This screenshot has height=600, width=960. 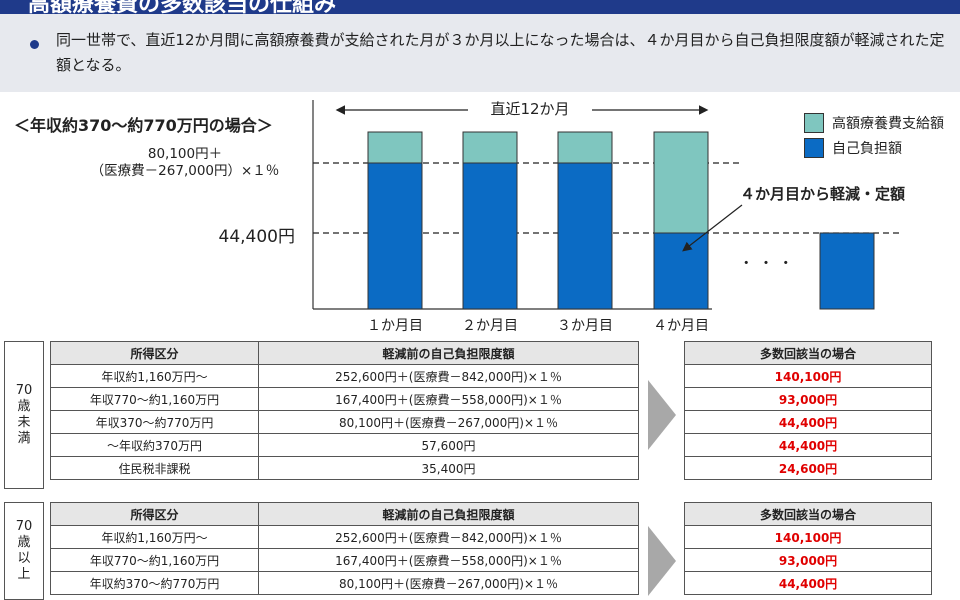 I want to click on table-row: 年収約370～約770万円 80,100円＋(医療費－267,000円)×１％, so click(x=344, y=583).